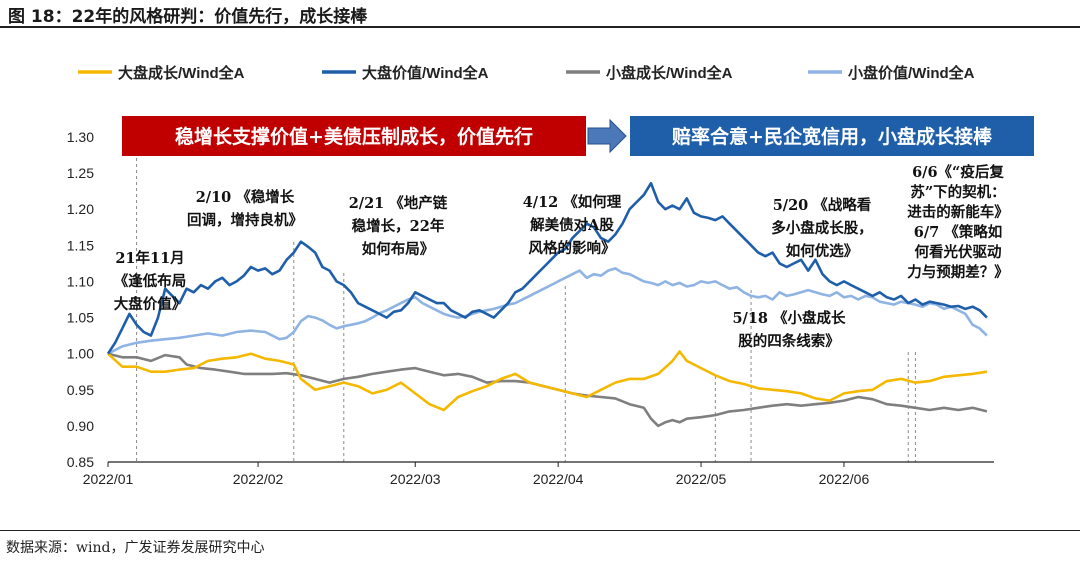 Image resolution: width=1080 pixels, height=562 pixels. What do you see at coordinates (80, 462) in the screenshot?
I see `y-tick-label-0: 0.85` at bounding box center [80, 462].